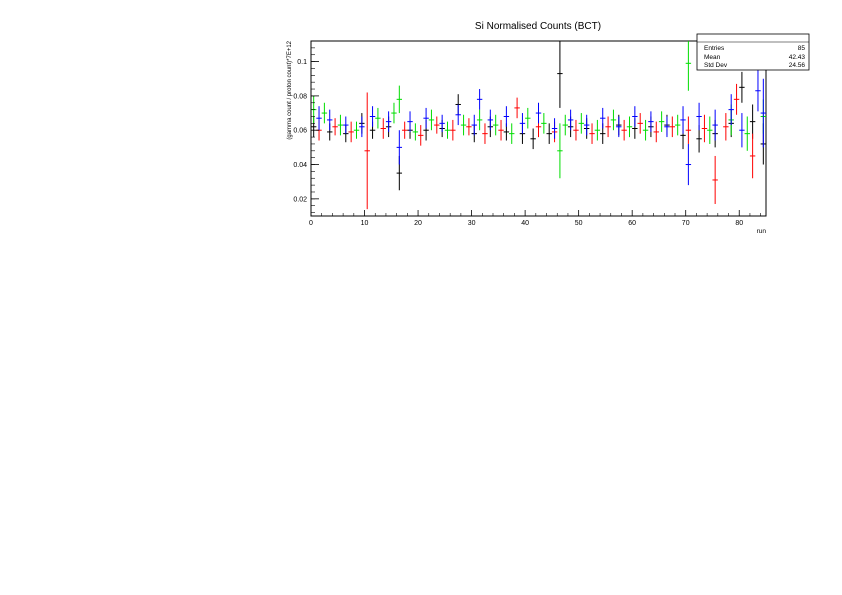 The width and height of the screenshot is (842, 595). What do you see at coordinates (311, 223) in the screenshot?
I see `x-tick-label: 0` at bounding box center [311, 223].